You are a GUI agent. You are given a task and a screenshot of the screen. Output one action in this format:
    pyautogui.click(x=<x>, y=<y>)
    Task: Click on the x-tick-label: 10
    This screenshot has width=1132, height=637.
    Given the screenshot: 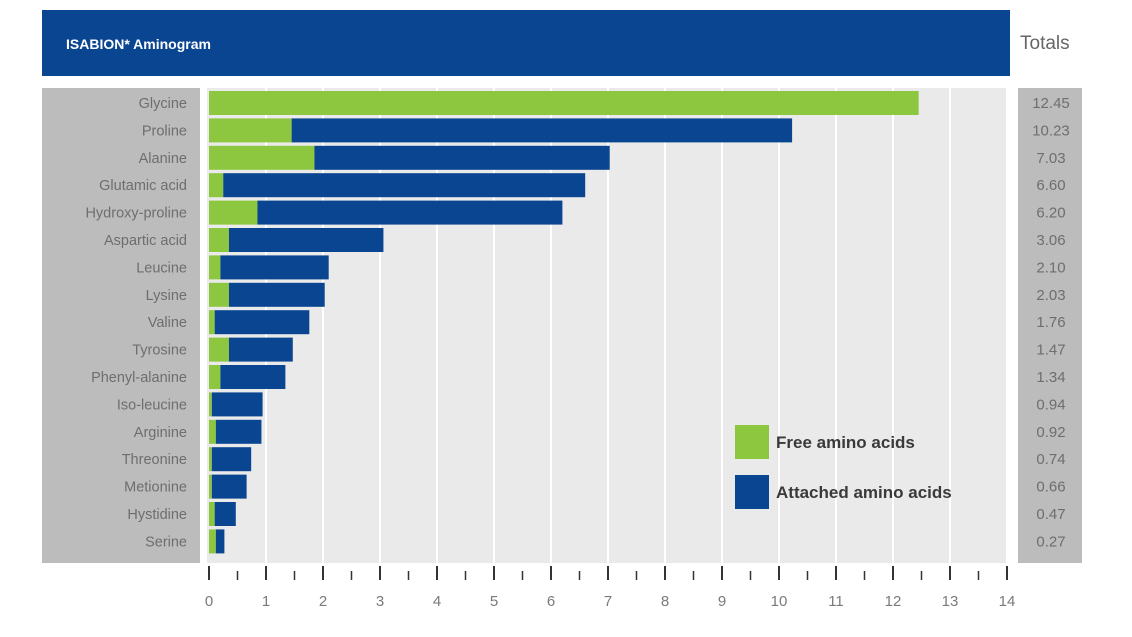 What is the action you would take?
    pyautogui.click(x=779, y=601)
    